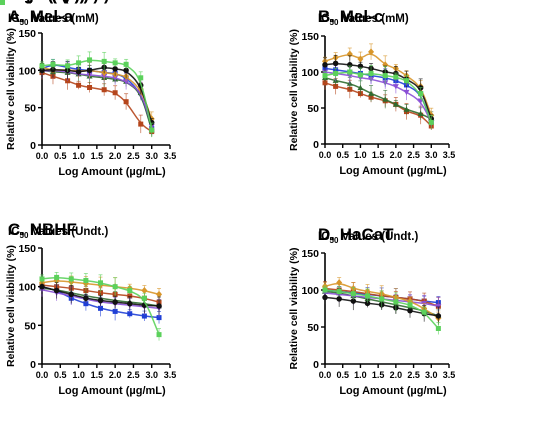 Image resolution: width=550 pixels, height=425 pixels. What do you see at coordinates (68, 232) in the screenshot?
I see `legend-title-rest: Values (Undt.)` at bounding box center [68, 232].